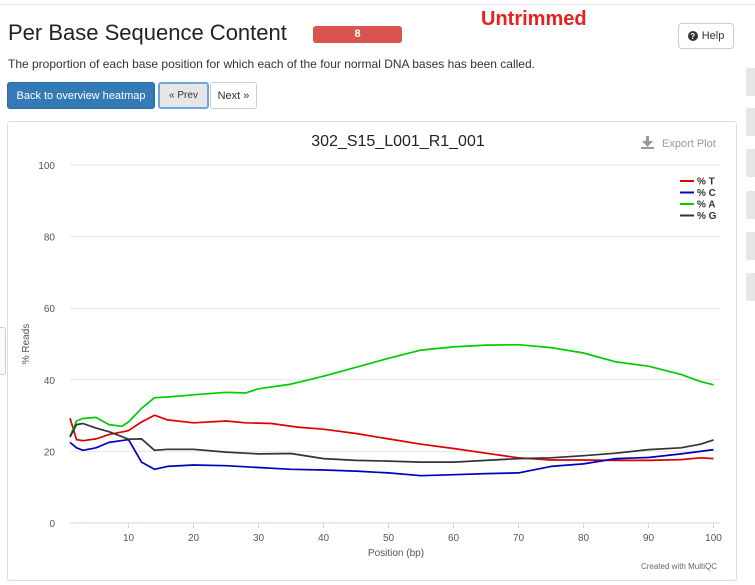  Describe the element at coordinates (584, 538) in the screenshot. I see `x-tick-label: 80` at that location.